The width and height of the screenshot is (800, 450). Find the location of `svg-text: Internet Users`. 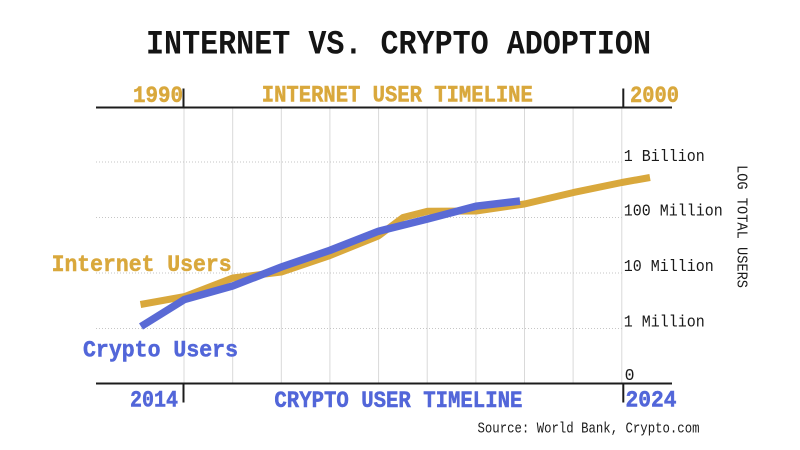

svg-text: Internet Users is located at coordinates (142, 265).